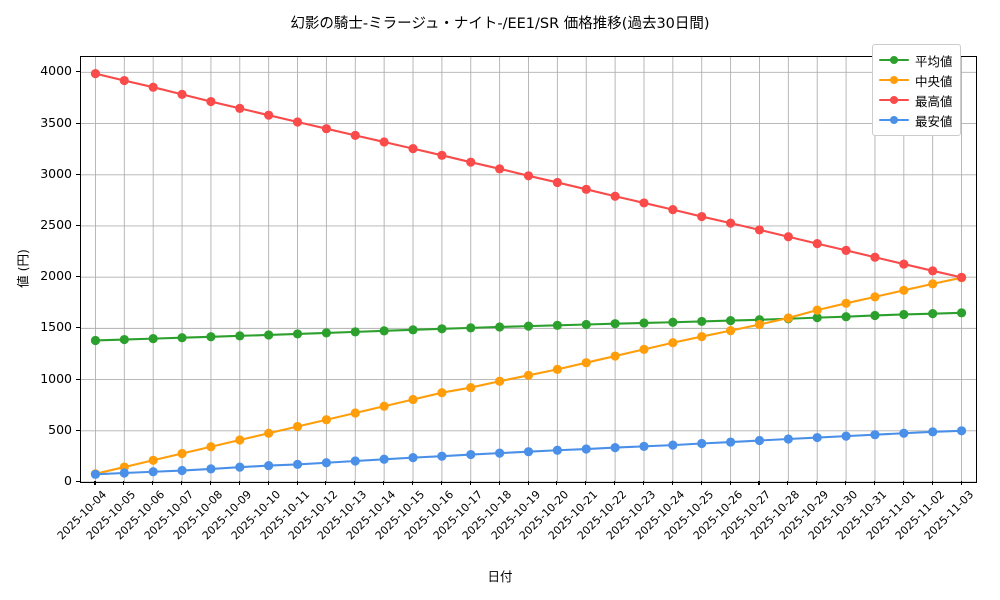 The width and height of the screenshot is (1000, 600). Describe the element at coordinates (169, 515) in the screenshot. I see `x-tick-label: 2025-10-07` at that location.